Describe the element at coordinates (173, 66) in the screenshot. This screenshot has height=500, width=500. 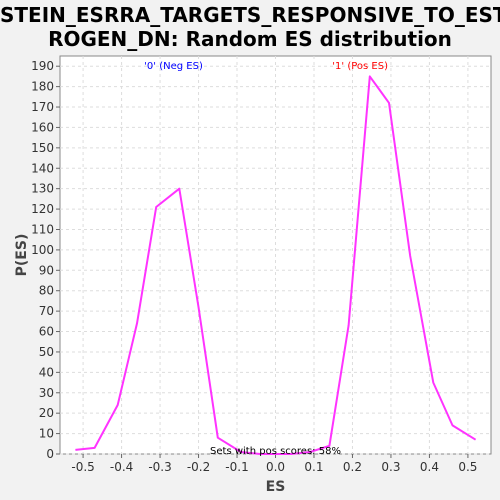
I see `neg-es-label: '0' (Neg ES)` at that location.